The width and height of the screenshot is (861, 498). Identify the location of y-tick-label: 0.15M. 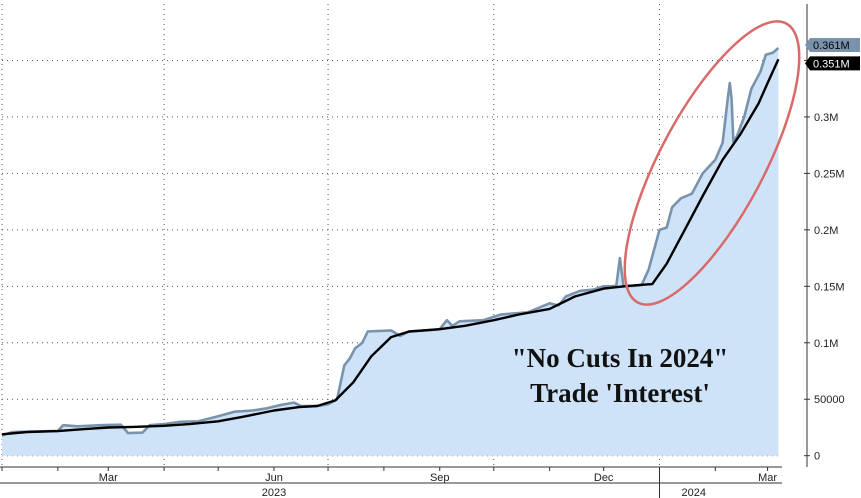
(829, 287).